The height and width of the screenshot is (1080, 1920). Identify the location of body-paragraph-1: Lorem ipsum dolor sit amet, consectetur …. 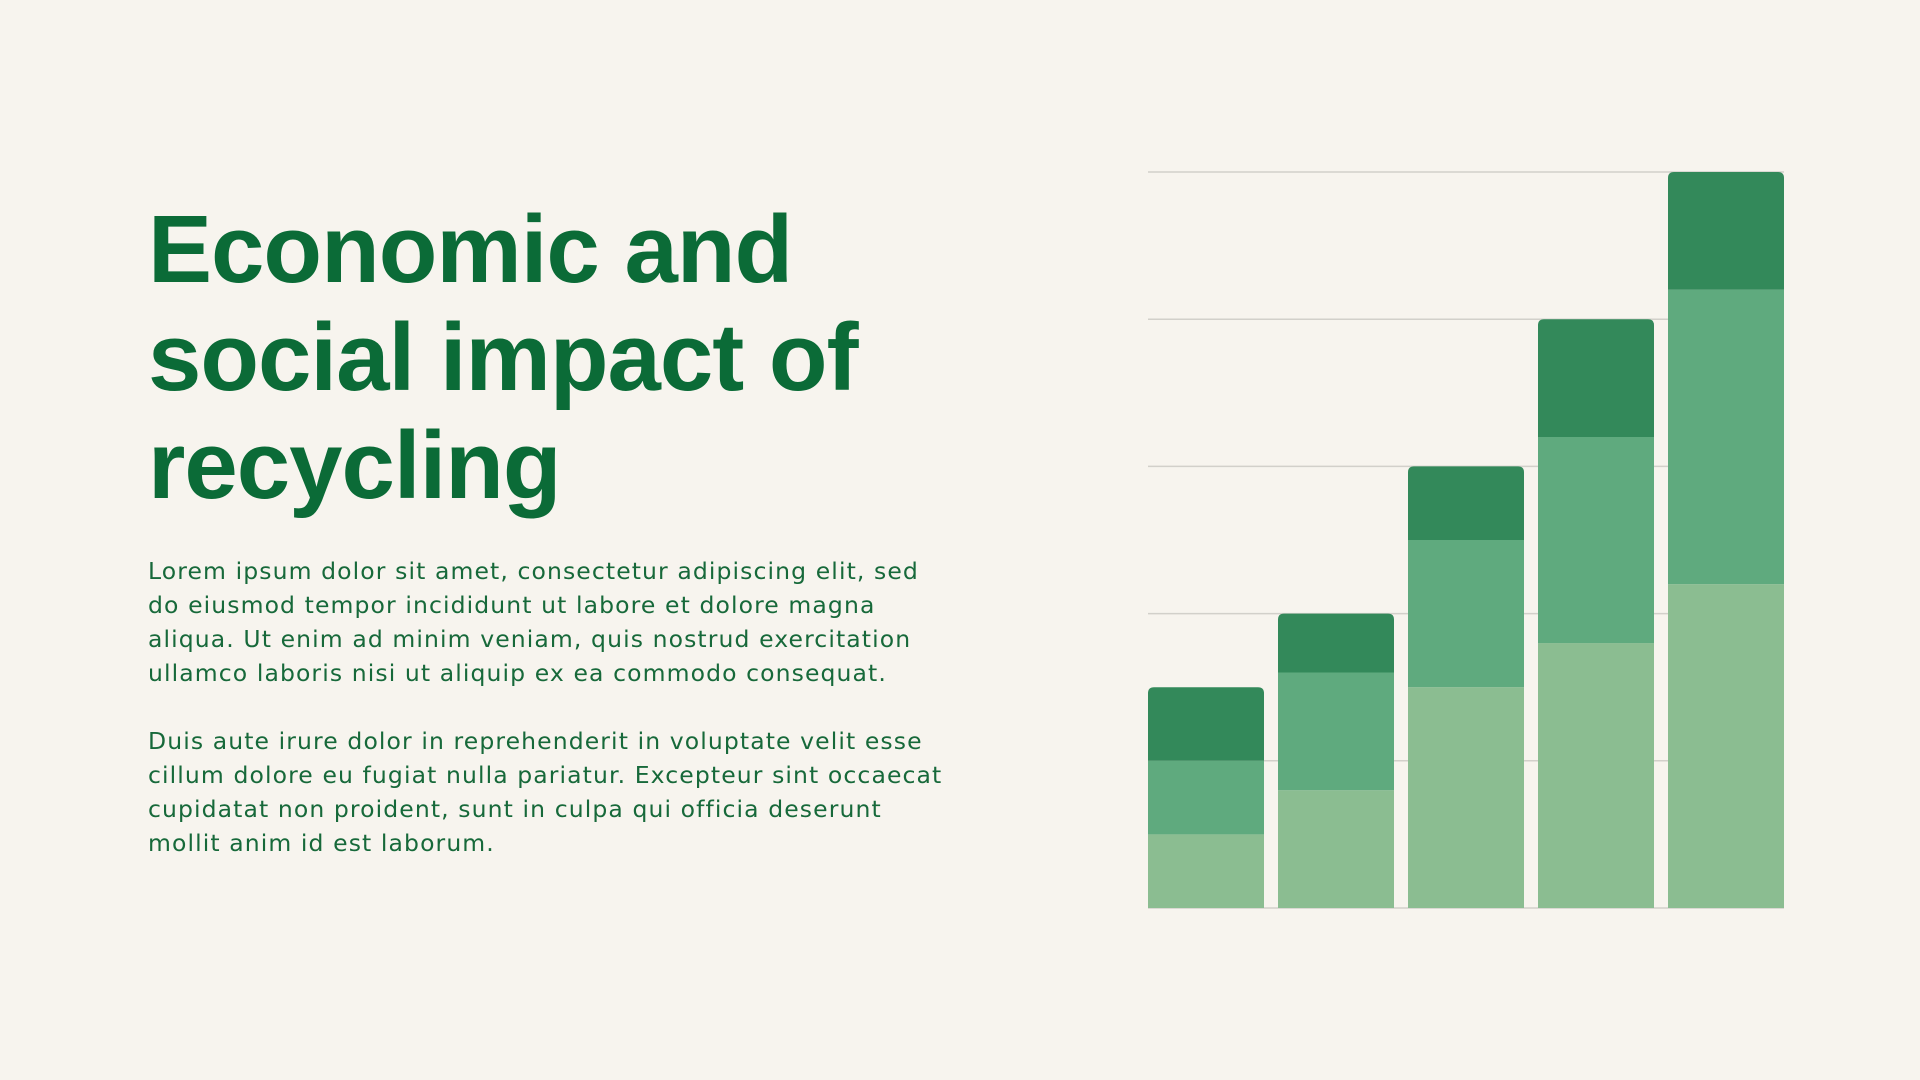
(533, 622).